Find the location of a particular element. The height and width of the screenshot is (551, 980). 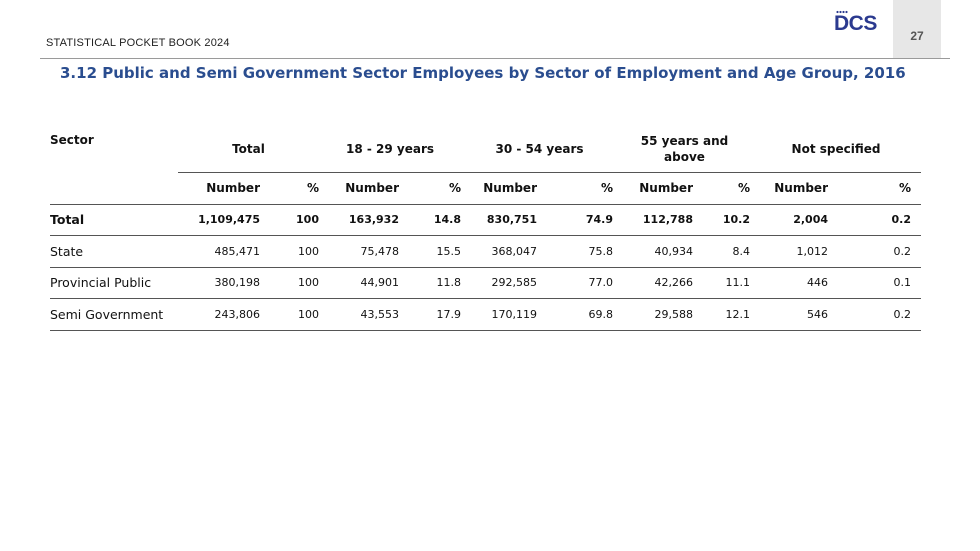

group-header-30-54: 30 - 54 years is located at coordinates (539, 149).